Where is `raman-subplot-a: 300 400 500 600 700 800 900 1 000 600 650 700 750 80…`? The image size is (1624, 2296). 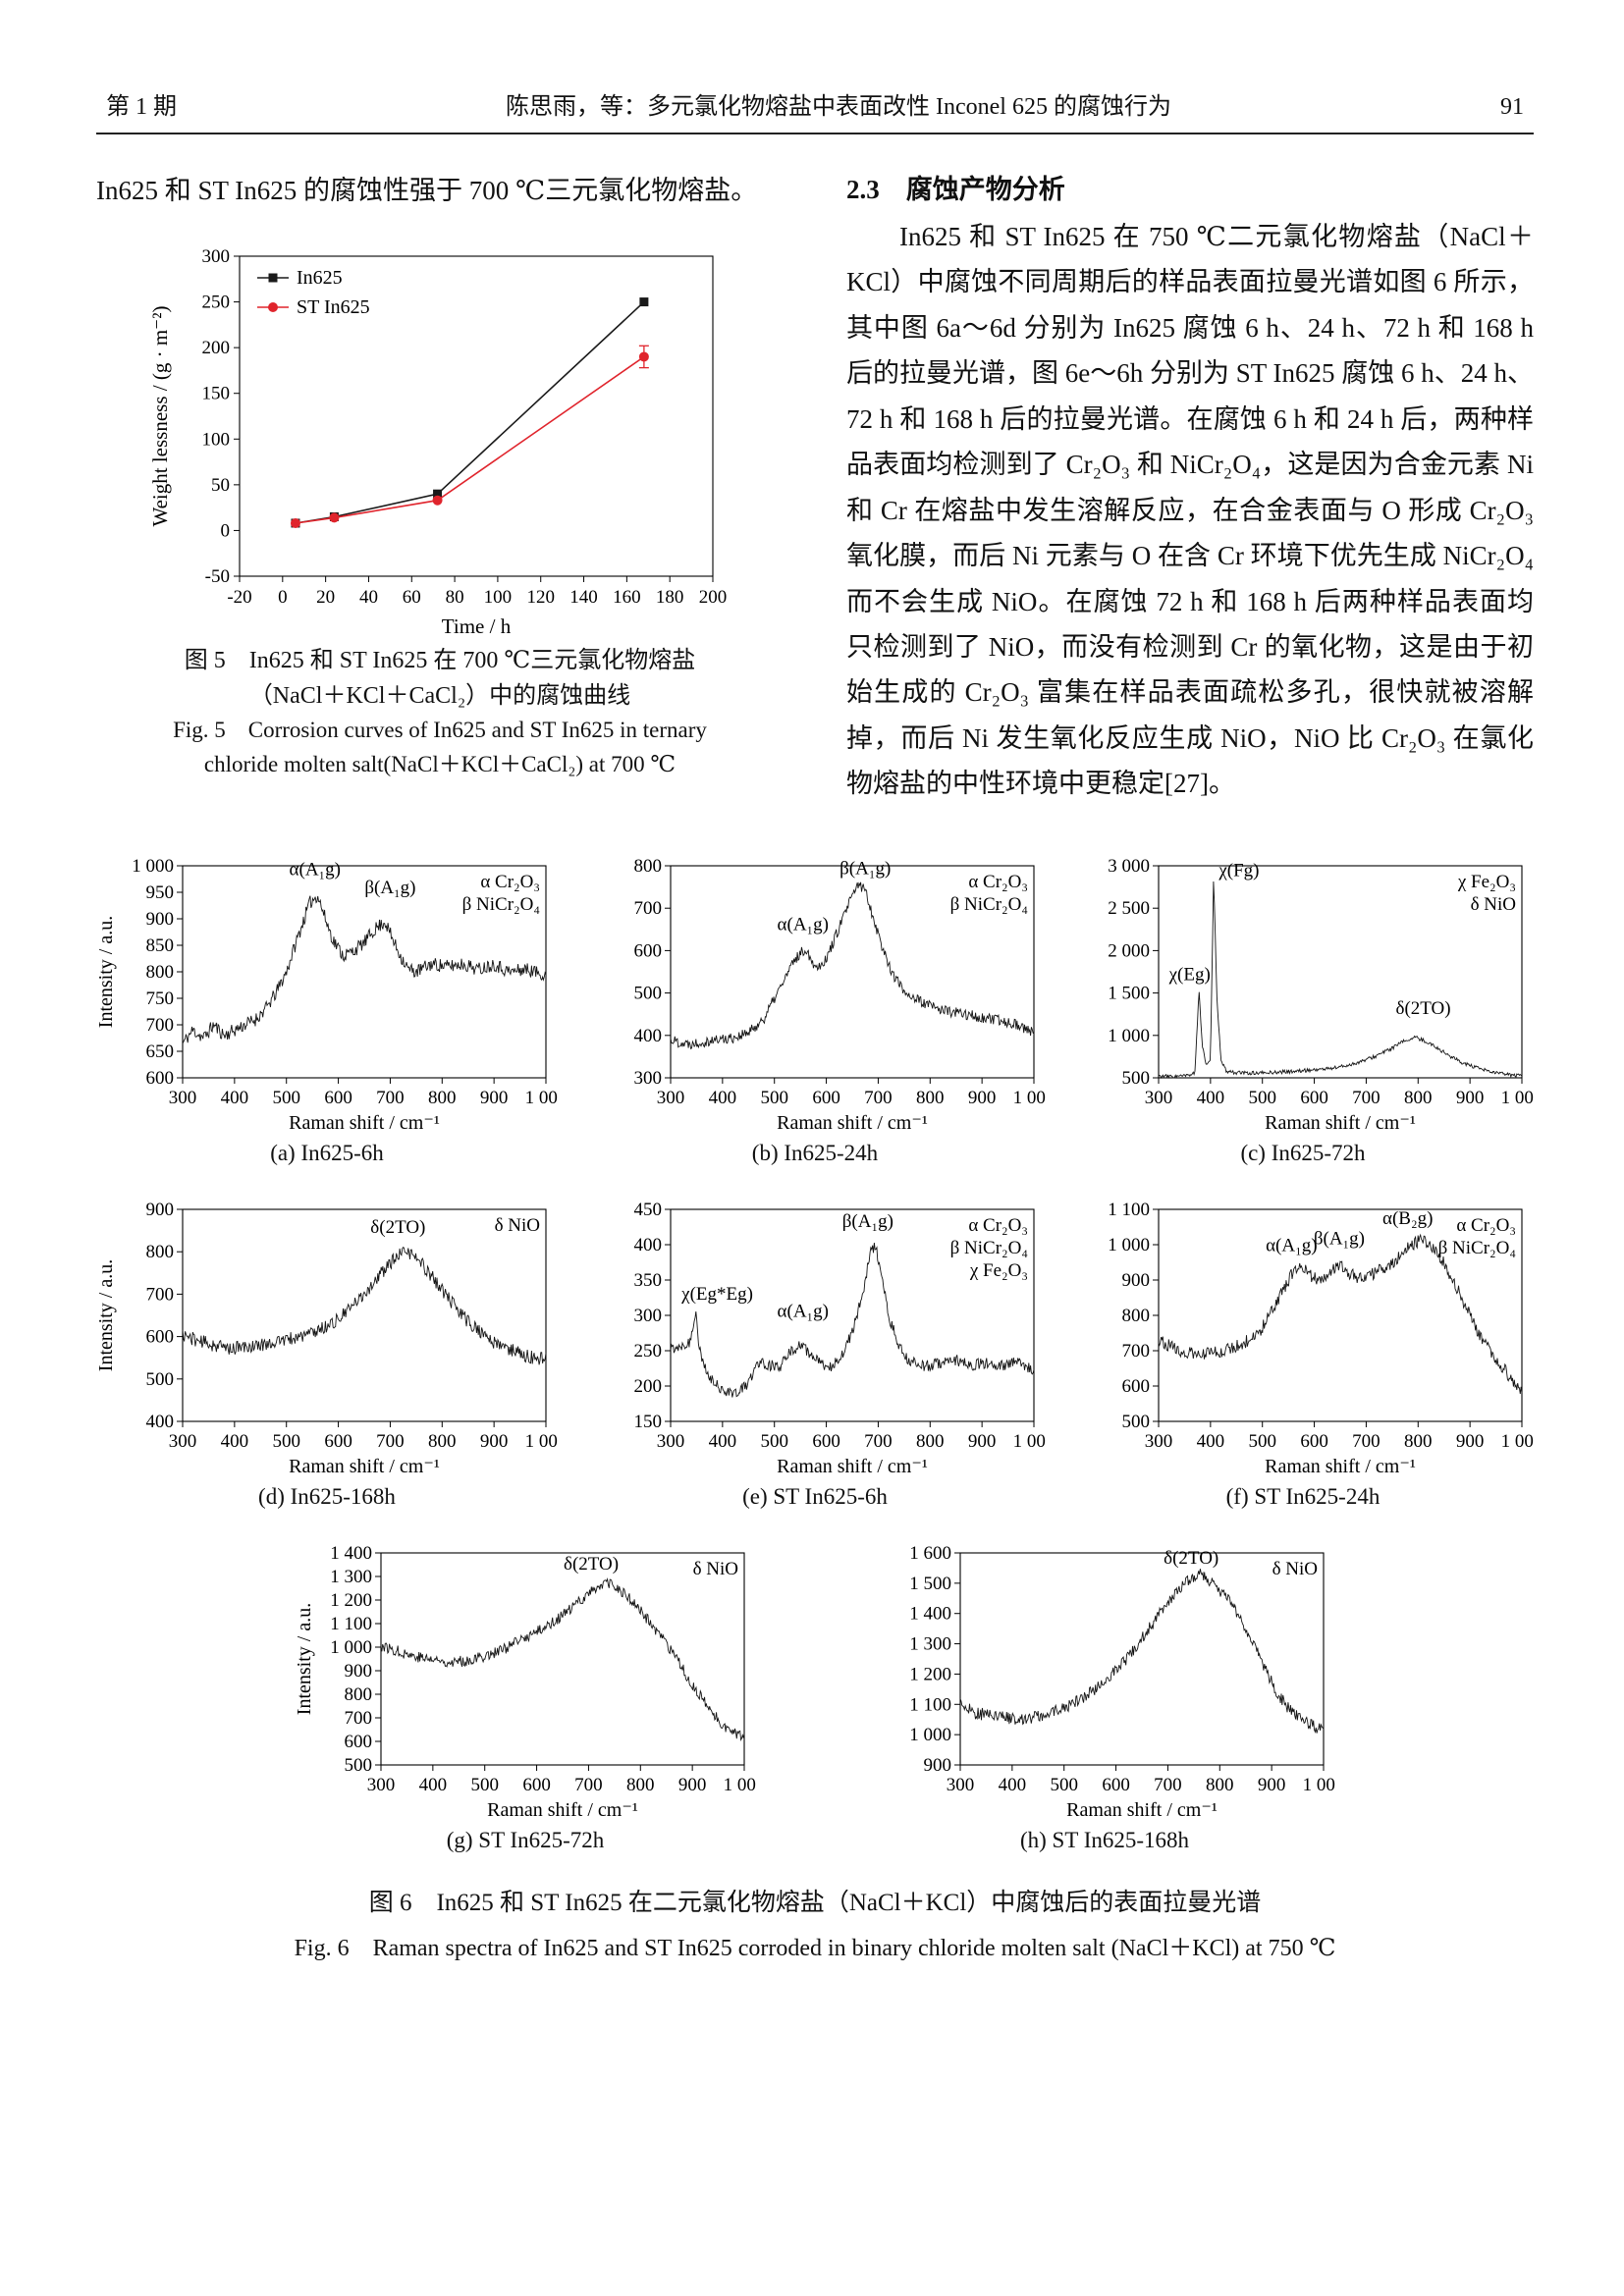 raman-subplot-a: 300 400 500 600 700 800 900 1 000 600 650 700 750 80… is located at coordinates (327, 1008).